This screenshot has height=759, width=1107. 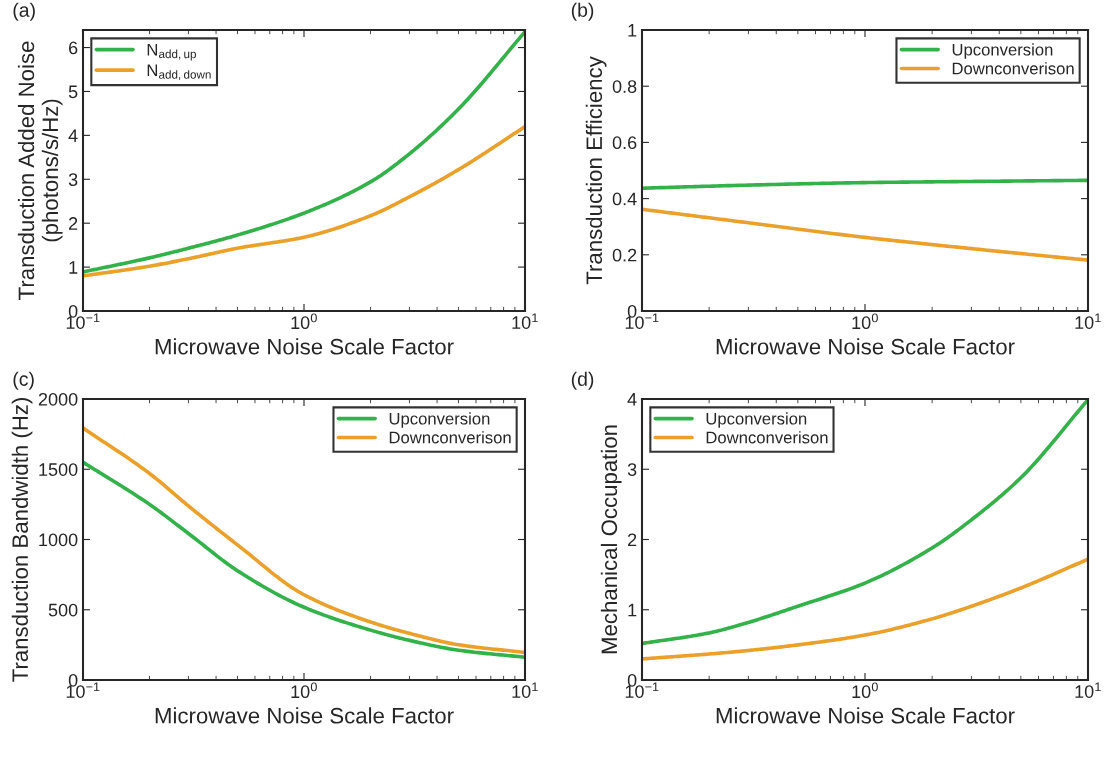 I want to click on y-axis-title: Transduction Bandwidth (Hz), so click(x=22, y=540).